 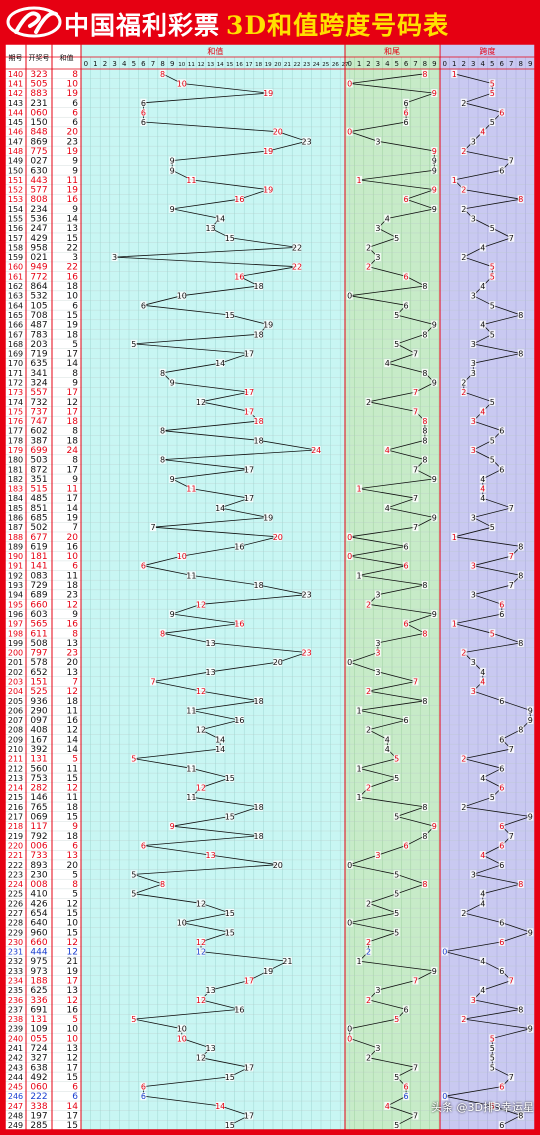 I want to click on number-cell: 008, so click(x=38, y=885).